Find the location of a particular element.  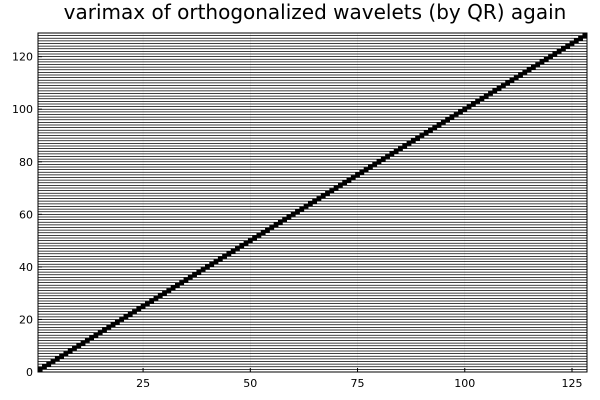

x-axis-ticks: 25 50 75 100 125 is located at coordinates (359, 379).